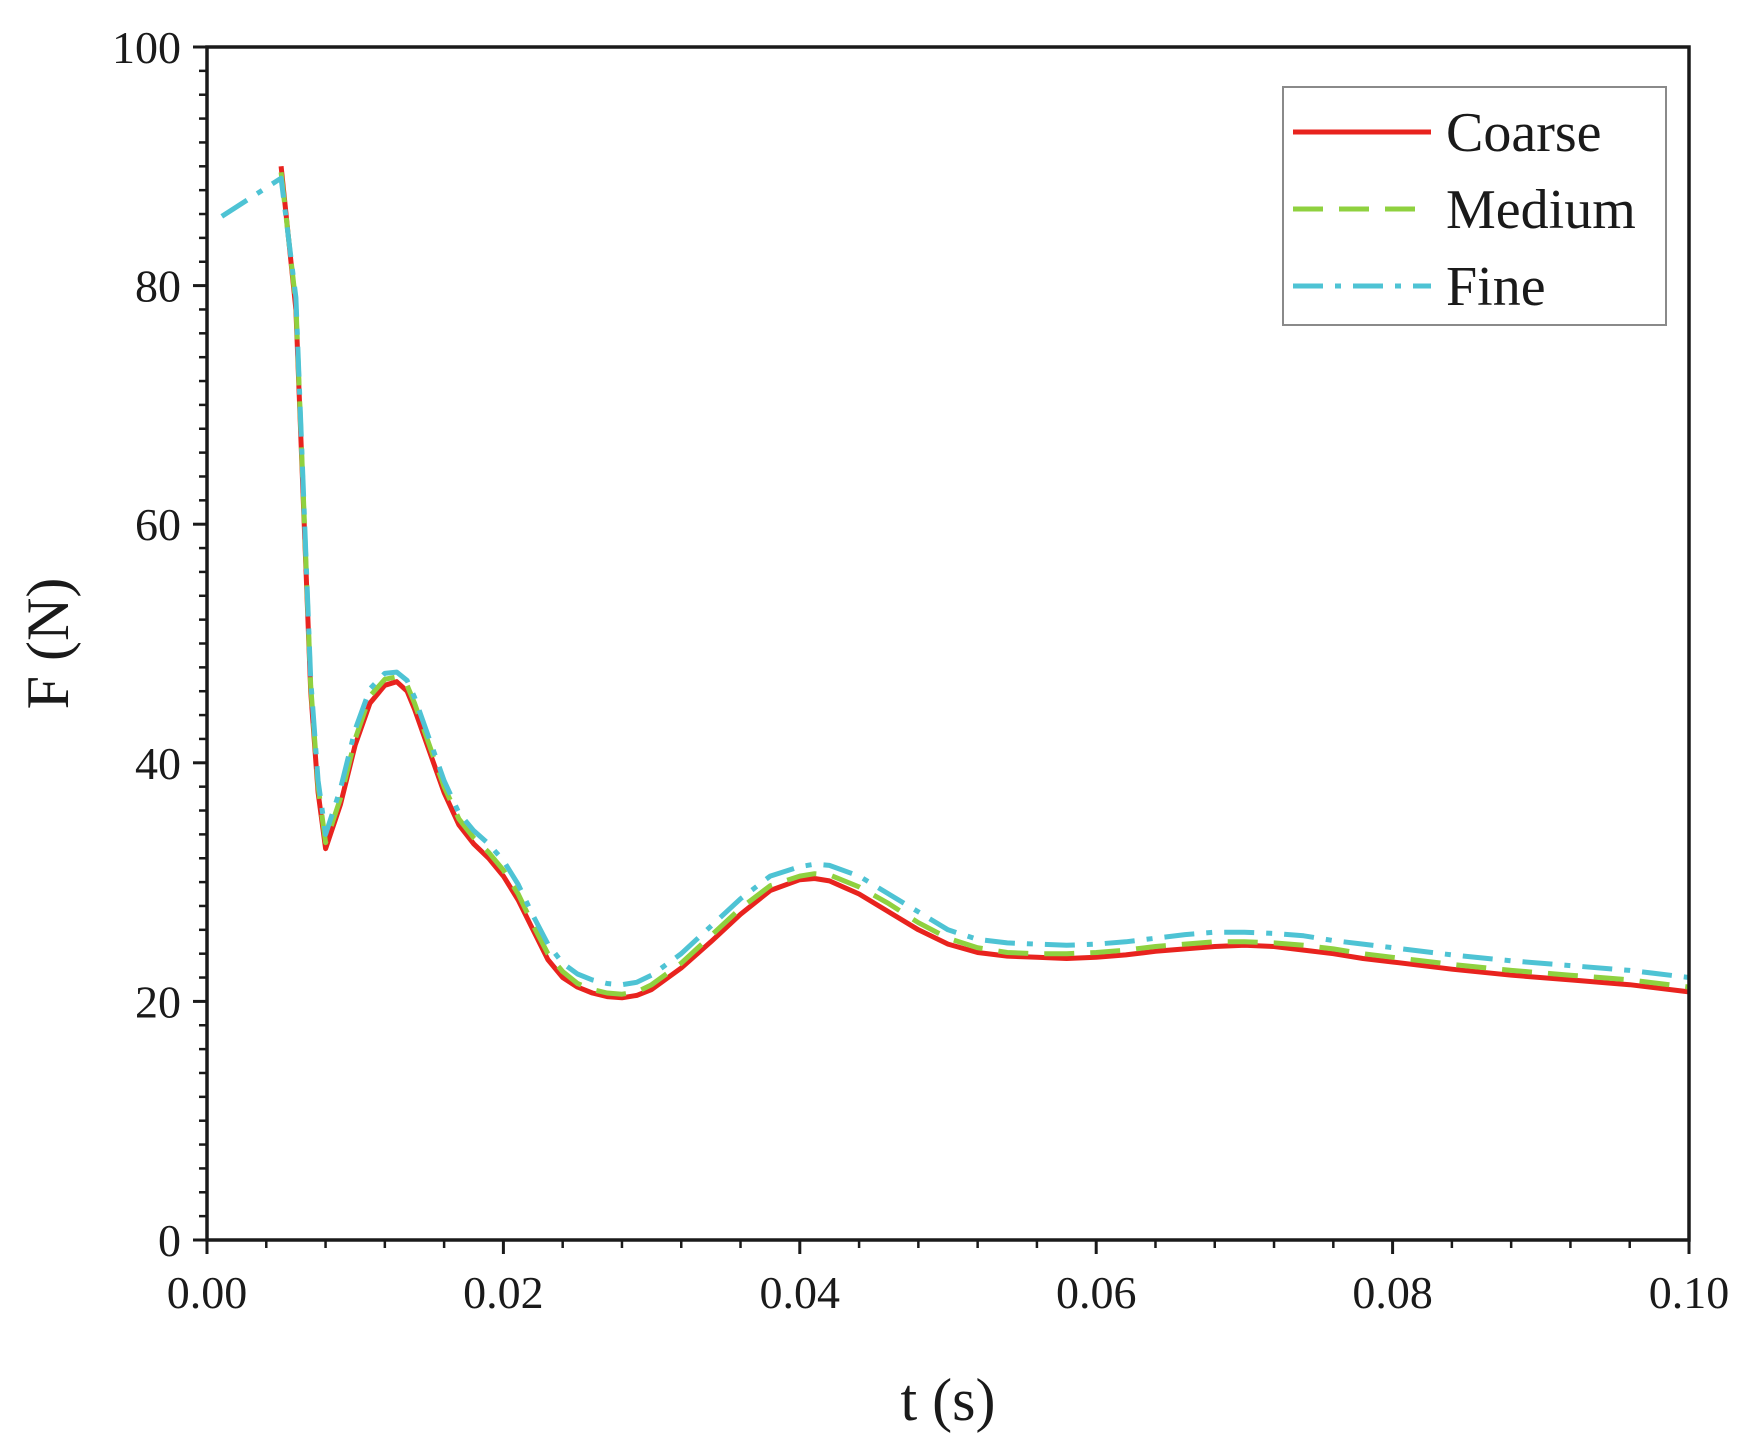  Describe the element at coordinates (1689, 1292) in the screenshot. I see `x-tick-label: 0.10` at that location.